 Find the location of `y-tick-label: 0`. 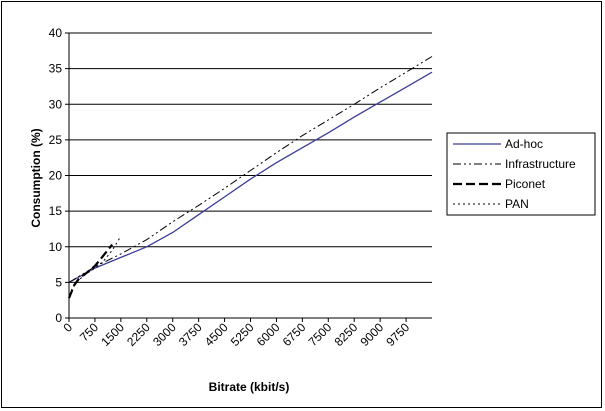

y-tick-label: 0 is located at coordinates (58, 318).